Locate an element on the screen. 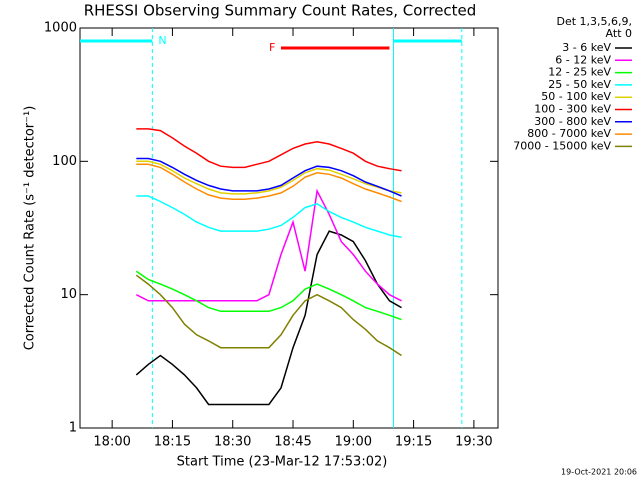 This screenshot has width=640, height=480. legend-header: Att 0 is located at coordinates (619, 33).